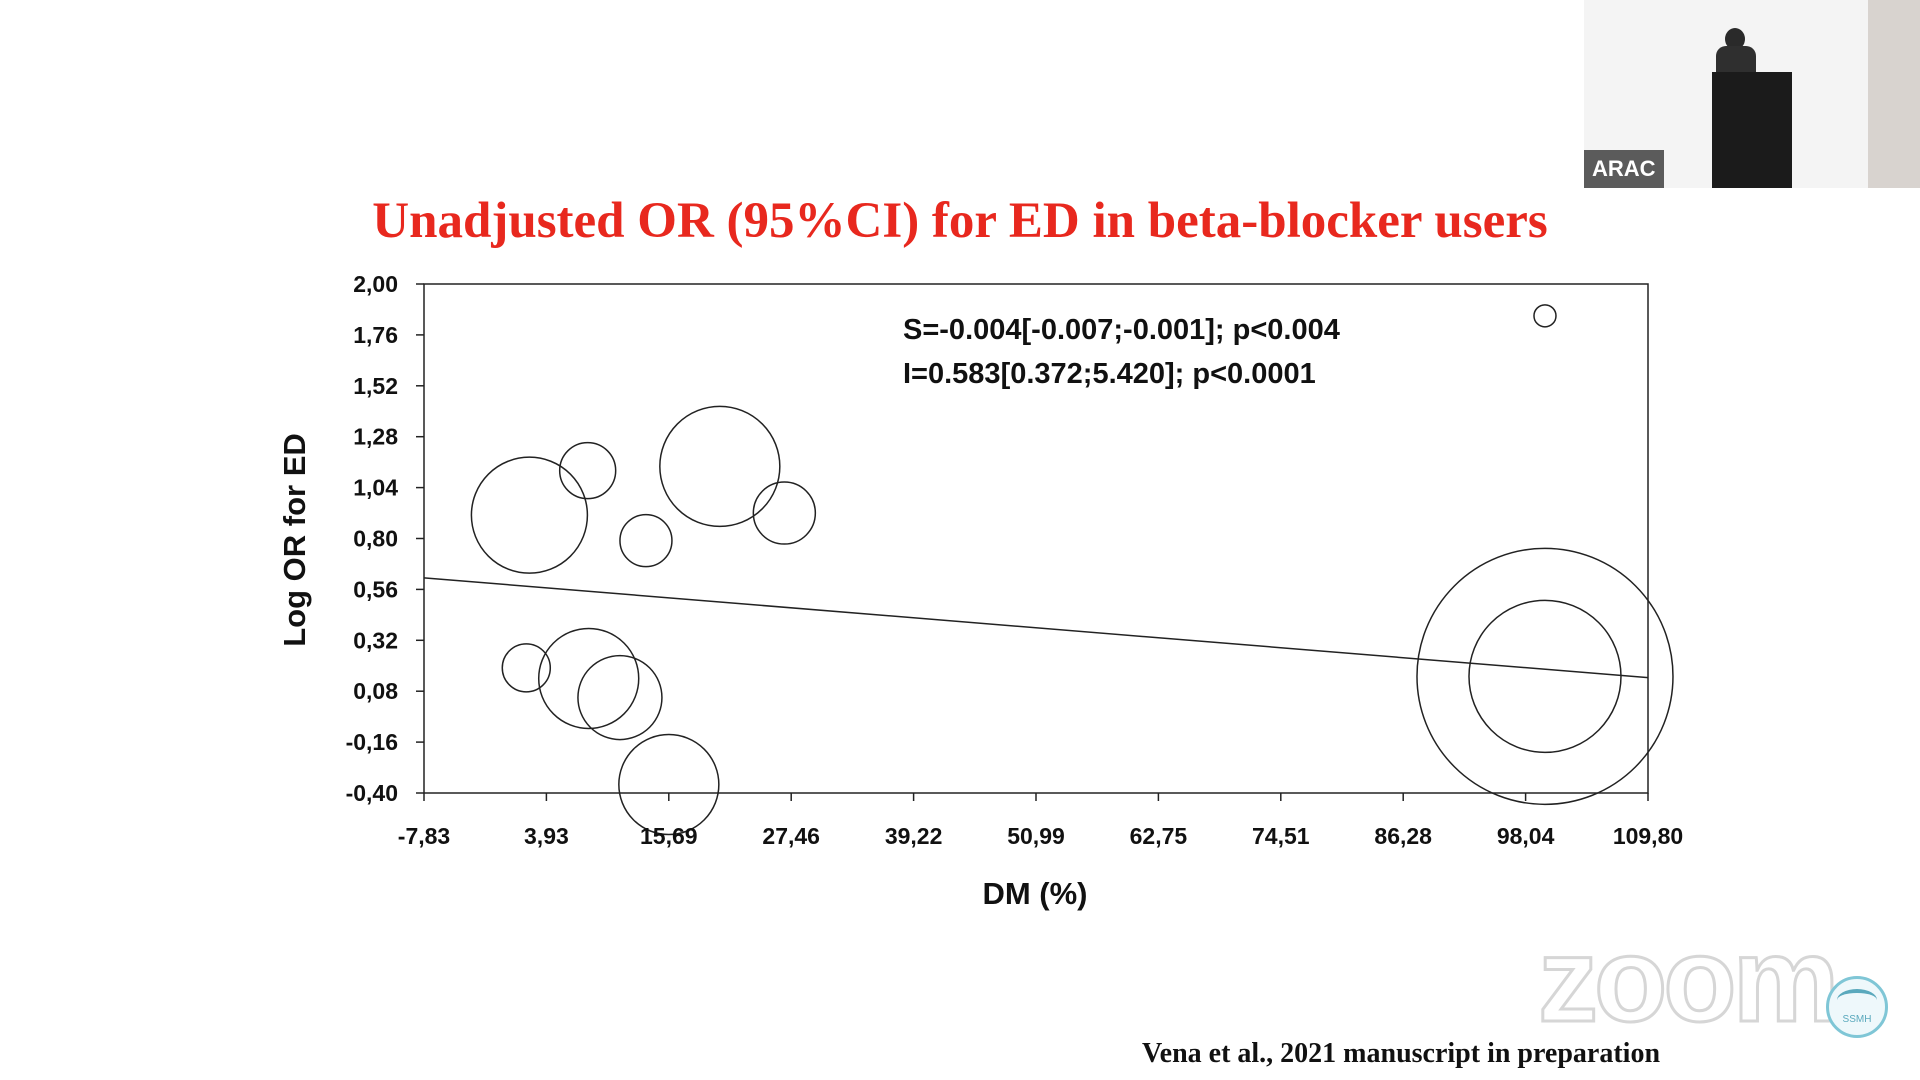  I want to click on y-tick-label: -0,16, so click(372, 742).